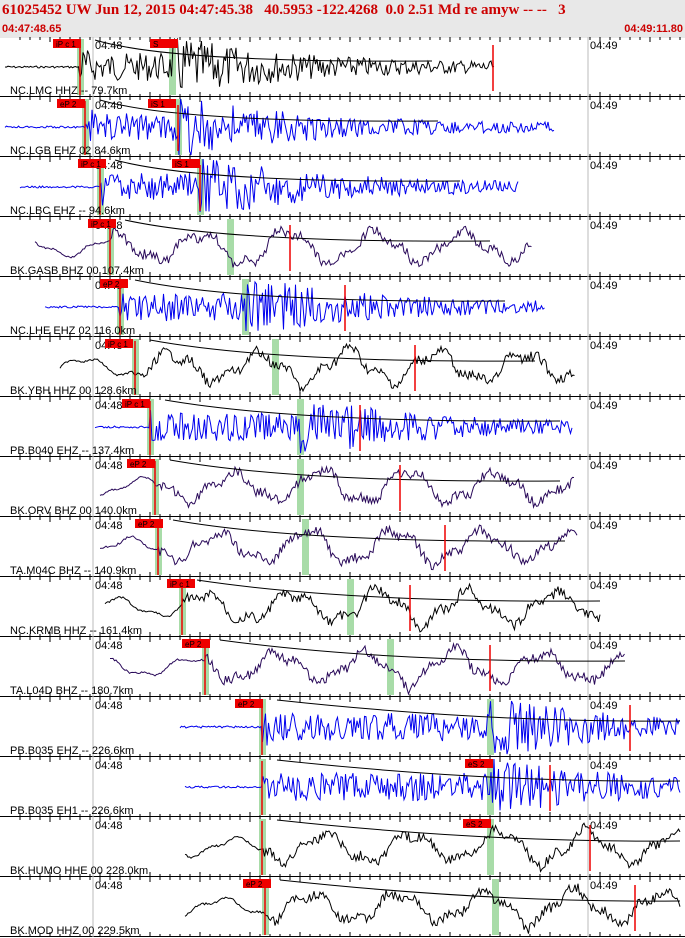 Image resolution: width=685 pixels, height=938 pixels. What do you see at coordinates (70, 151) in the screenshot?
I see `station-label: NC.LGB EHZ 02 84.6km` at bounding box center [70, 151].